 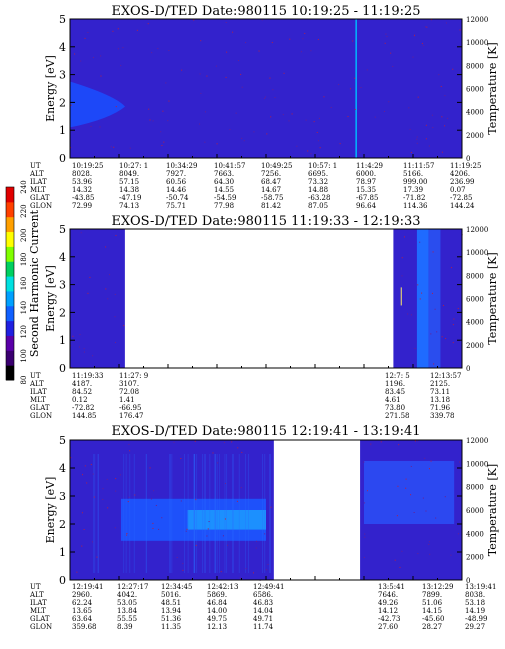 I want to click on y-axis-label: Energy [eV], so click(x=50, y=510).